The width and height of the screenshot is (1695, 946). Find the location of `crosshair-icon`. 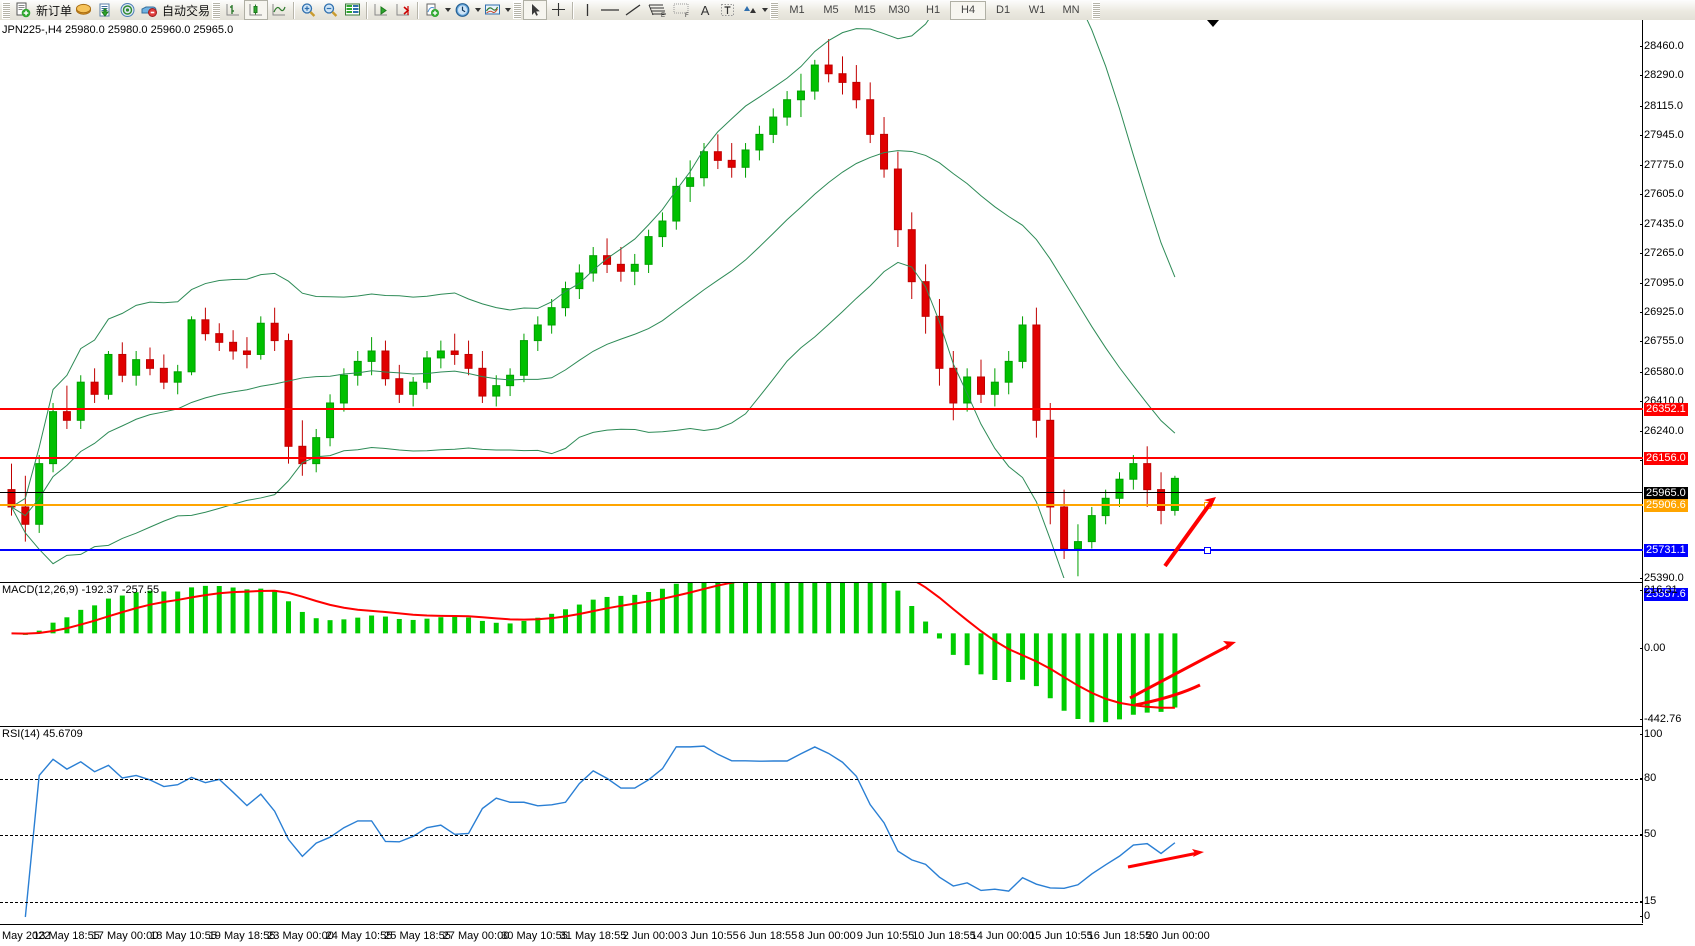

crosshair-icon is located at coordinates (558, 10).